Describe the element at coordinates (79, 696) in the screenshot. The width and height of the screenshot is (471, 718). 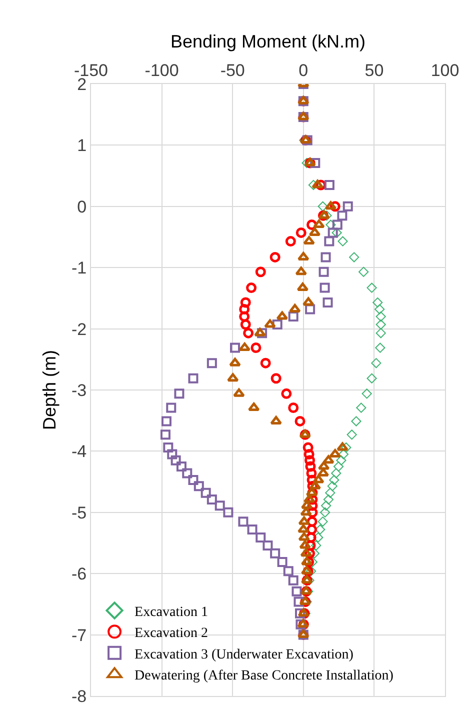
I see `y-tick-label: -8` at that location.